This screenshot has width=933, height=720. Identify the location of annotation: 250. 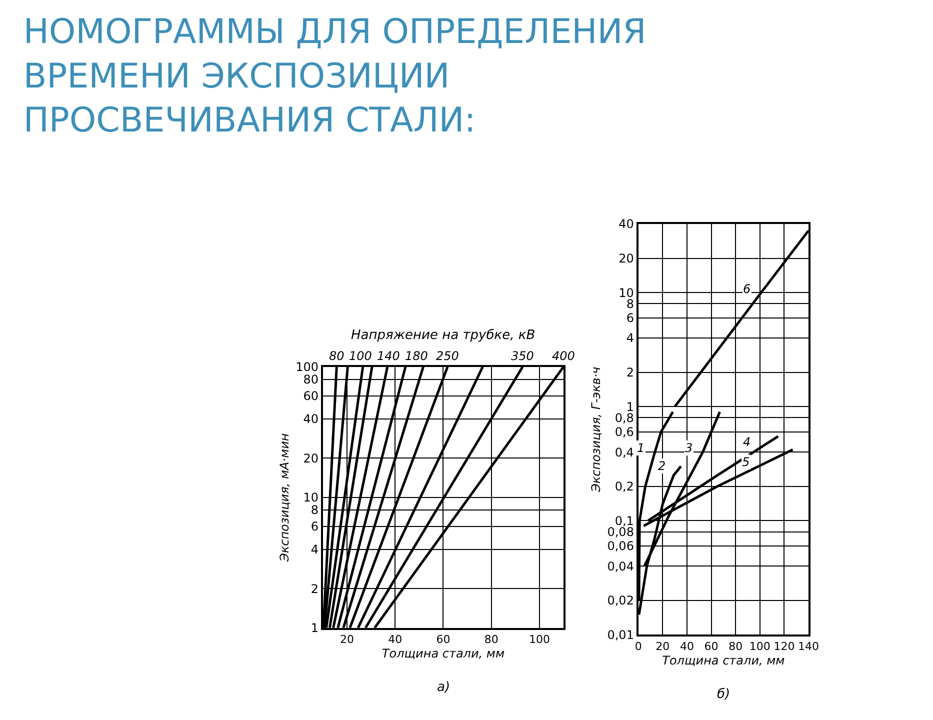
(448, 356).